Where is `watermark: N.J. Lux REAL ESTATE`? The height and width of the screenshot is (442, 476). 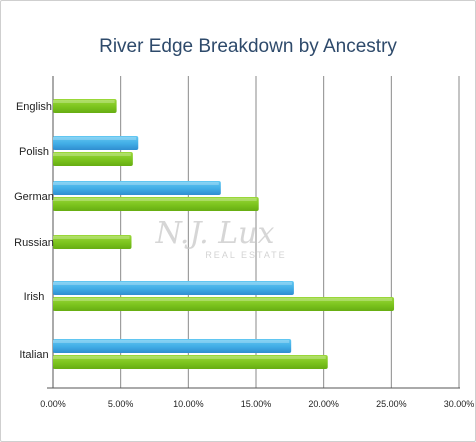 watermark: N.J. Lux REAL ESTATE is located at coordinates (220, 238).